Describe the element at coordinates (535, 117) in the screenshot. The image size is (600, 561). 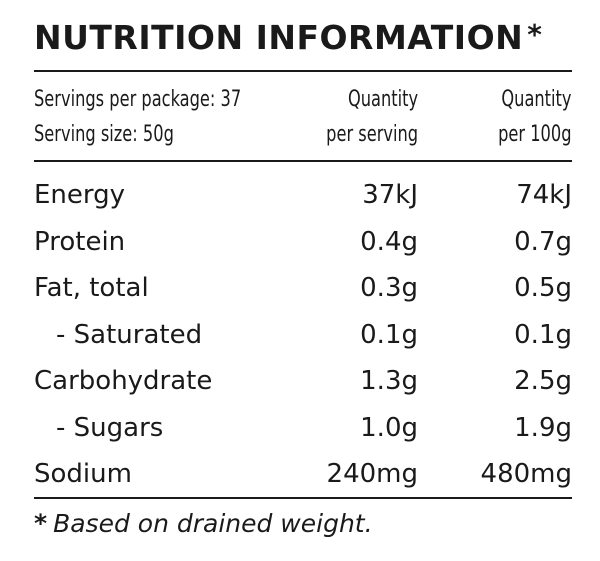
I see `column-header-per-100g: Quantity per 100g` at that location.